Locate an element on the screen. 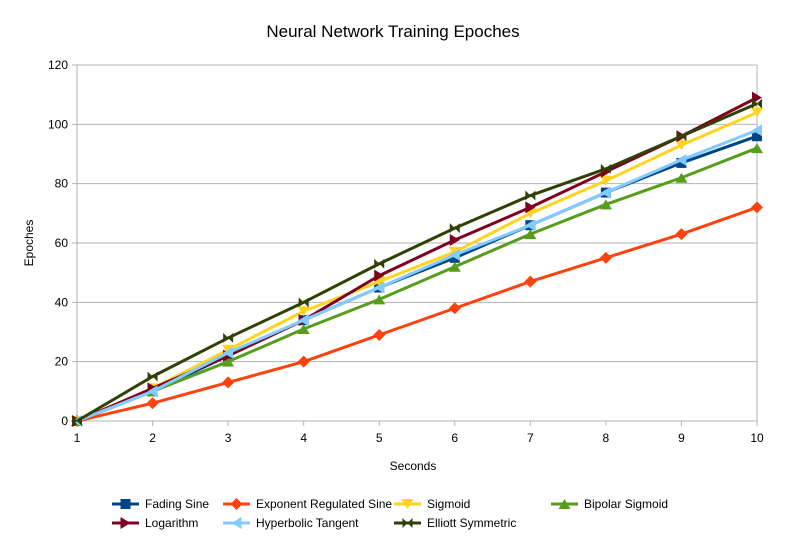  legend-label: Fading Sine is located at coordinates (177, 504).